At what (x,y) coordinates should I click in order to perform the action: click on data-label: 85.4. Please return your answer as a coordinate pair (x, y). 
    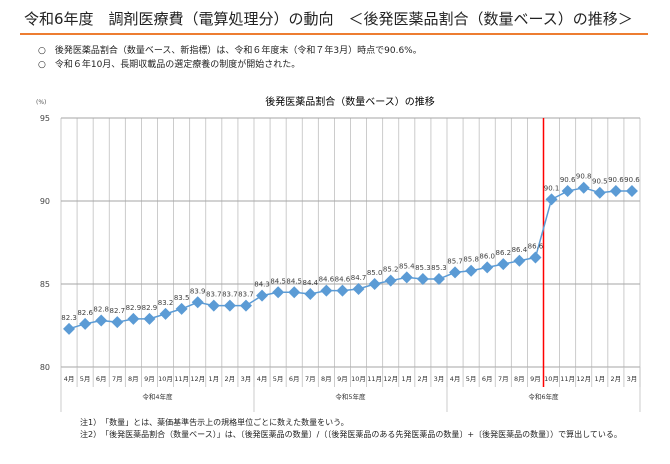
    Looking at the image, I should click on (407, 266).